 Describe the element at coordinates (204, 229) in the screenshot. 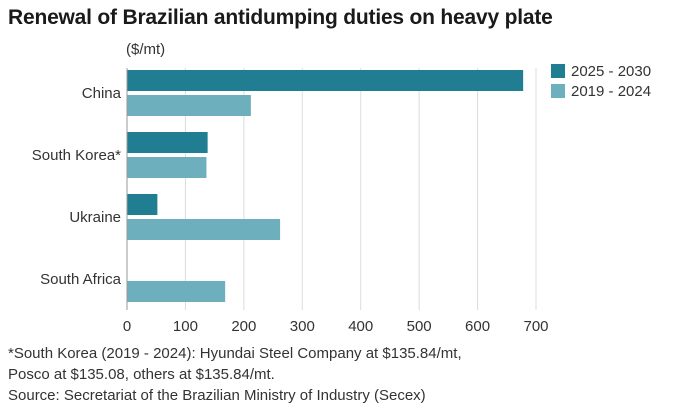

I see `bar-ukraine-2019-2024` at that location.